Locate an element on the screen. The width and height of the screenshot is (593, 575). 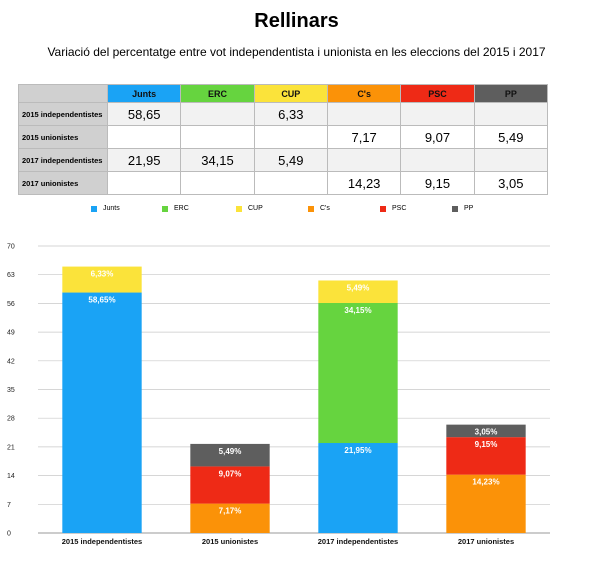
legend-item: PSC is located at coordinates (393, 208).